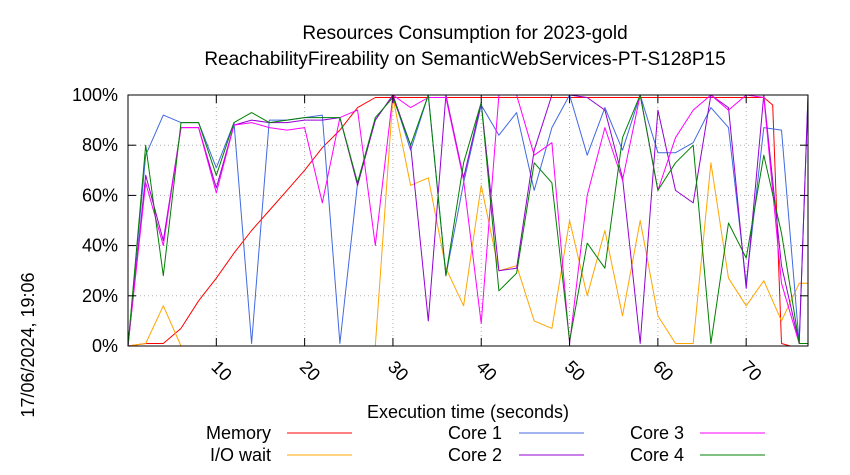  What do you see at coordinates (105, 346) in the screenshot?
I see `y-tick-label: 0%` at bounding box center [105, 346].